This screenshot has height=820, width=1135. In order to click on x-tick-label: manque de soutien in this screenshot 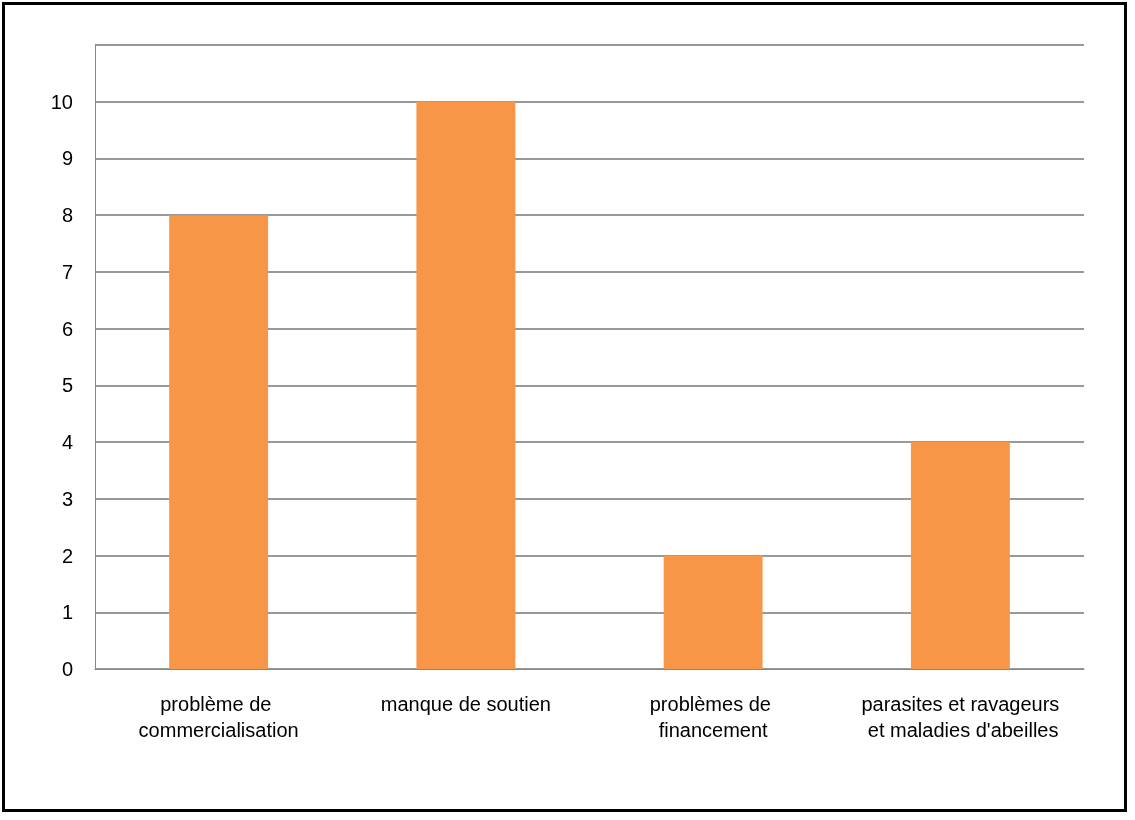, I will do `click(465, 704)`.